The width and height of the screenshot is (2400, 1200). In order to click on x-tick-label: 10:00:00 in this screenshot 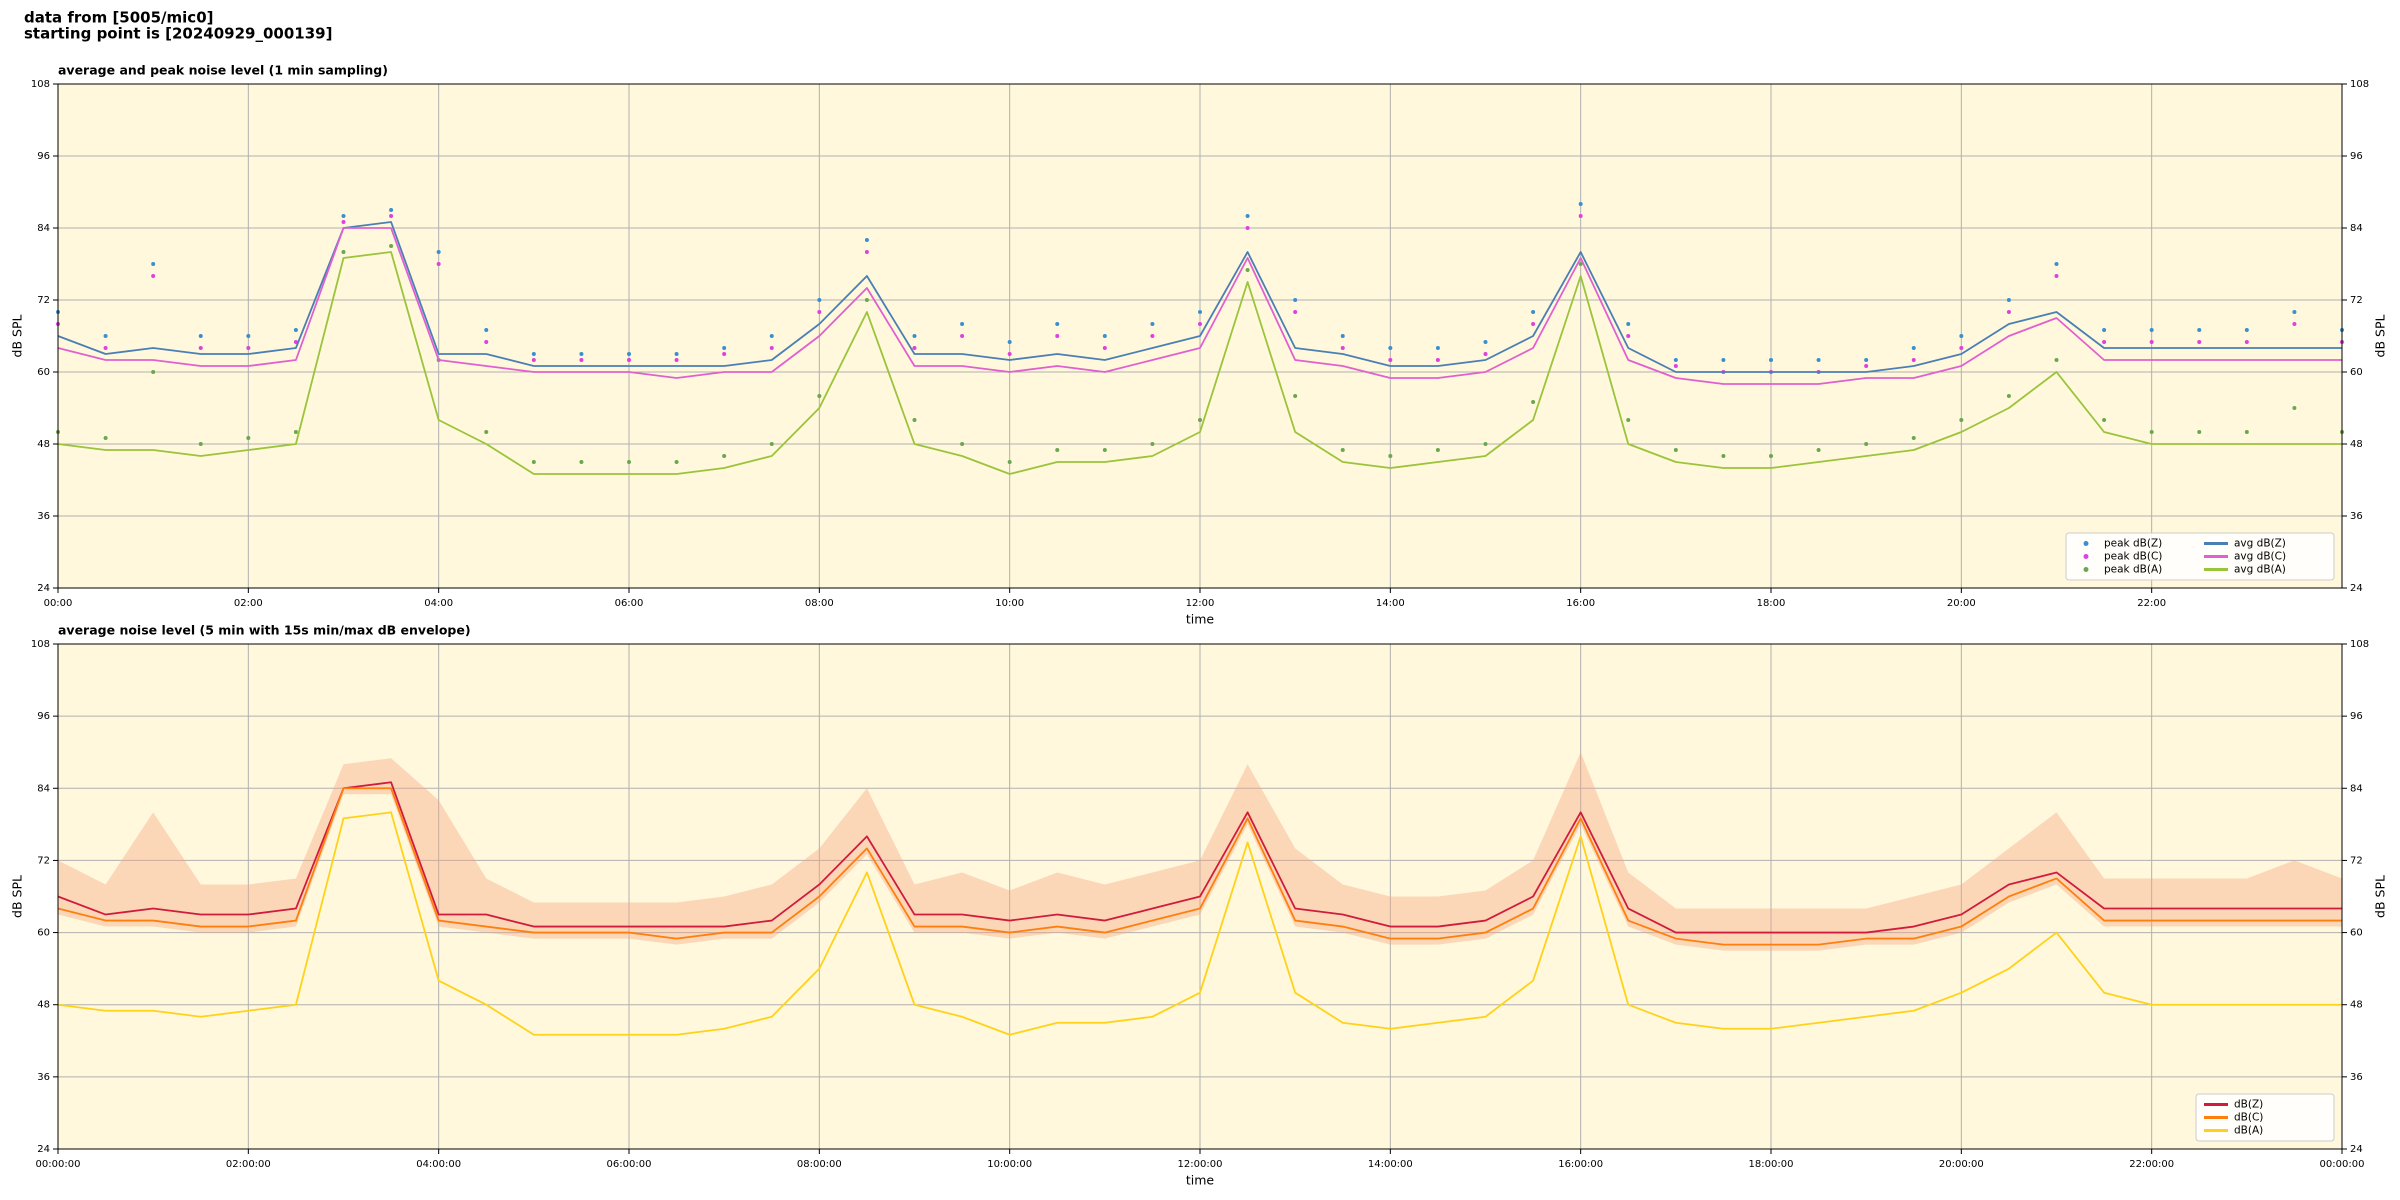, I will do `click(1009, 1164)`.